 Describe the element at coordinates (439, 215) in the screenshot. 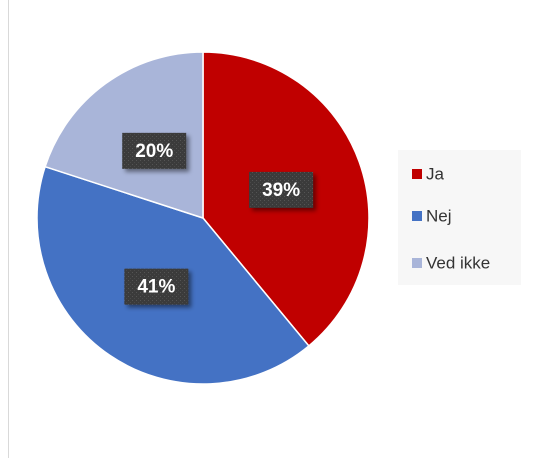

I see `legend-label: Nej` at that location.